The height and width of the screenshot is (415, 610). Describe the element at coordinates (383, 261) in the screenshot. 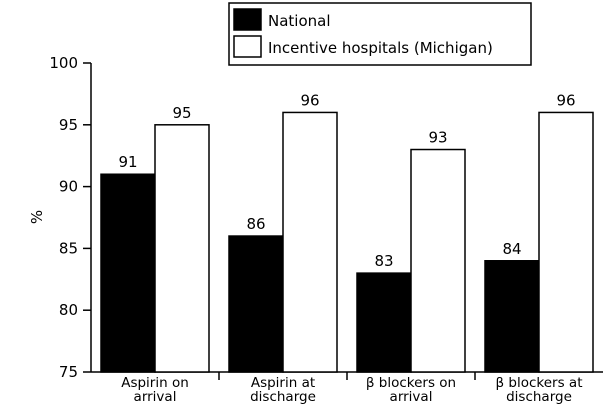

I see `data-label: 83` at that location.